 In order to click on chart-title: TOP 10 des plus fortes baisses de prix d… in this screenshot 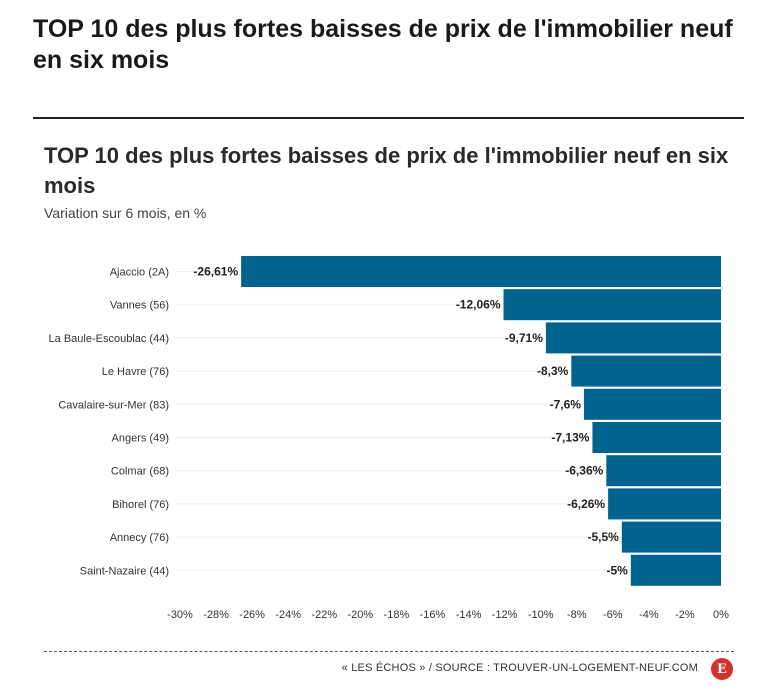, I will do `click(386, 170)`.